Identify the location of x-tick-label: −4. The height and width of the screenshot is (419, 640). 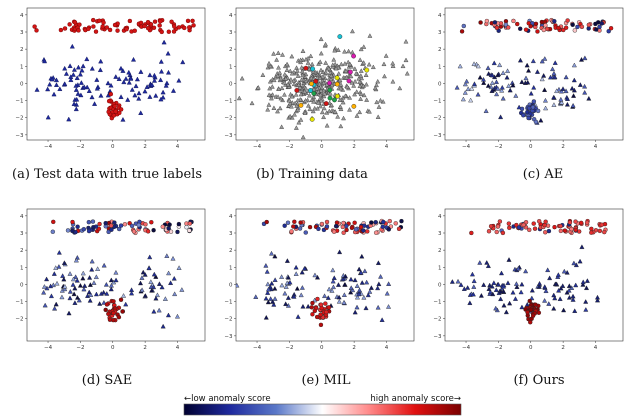
(257, 147).